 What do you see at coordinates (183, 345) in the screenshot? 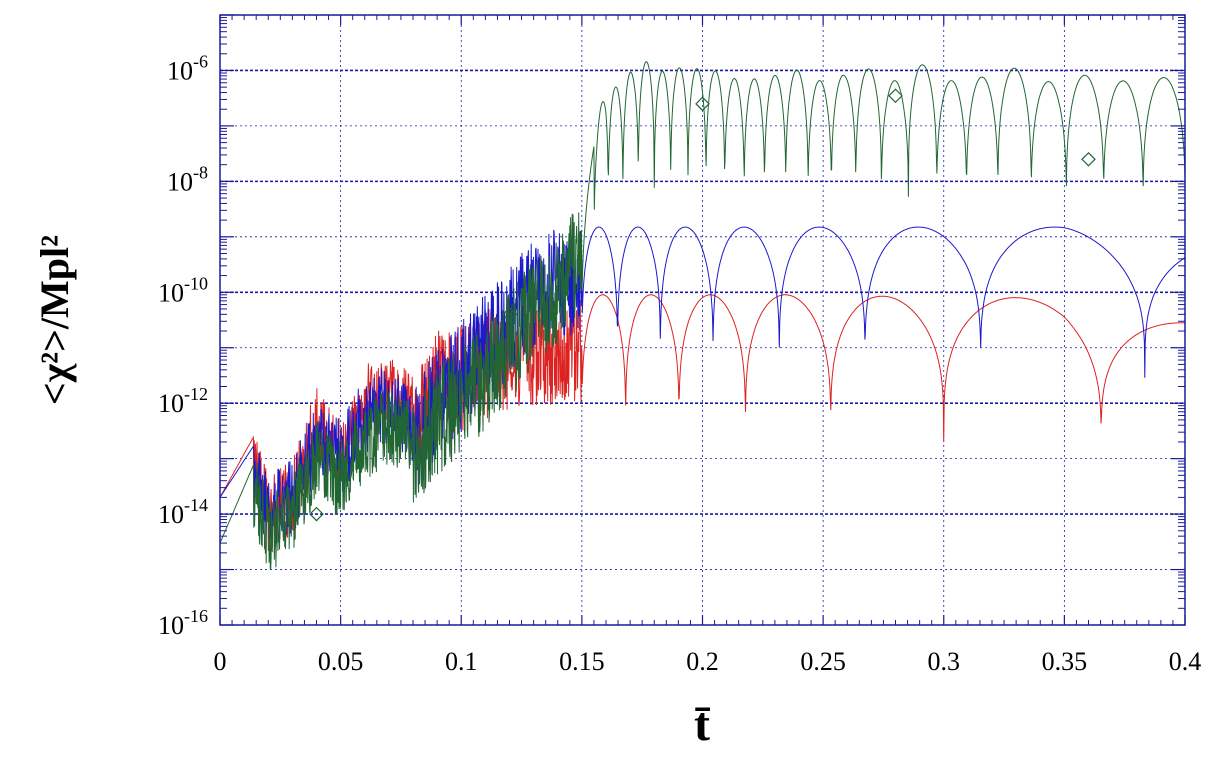
I see `y-tick-labels: 10⁻⁶ 10⁻⁸ 10⁻¹⁰ 10⁻¹² 10⁻¹⁴ 10⁻¹⁶` at bounding box center [183, 345].